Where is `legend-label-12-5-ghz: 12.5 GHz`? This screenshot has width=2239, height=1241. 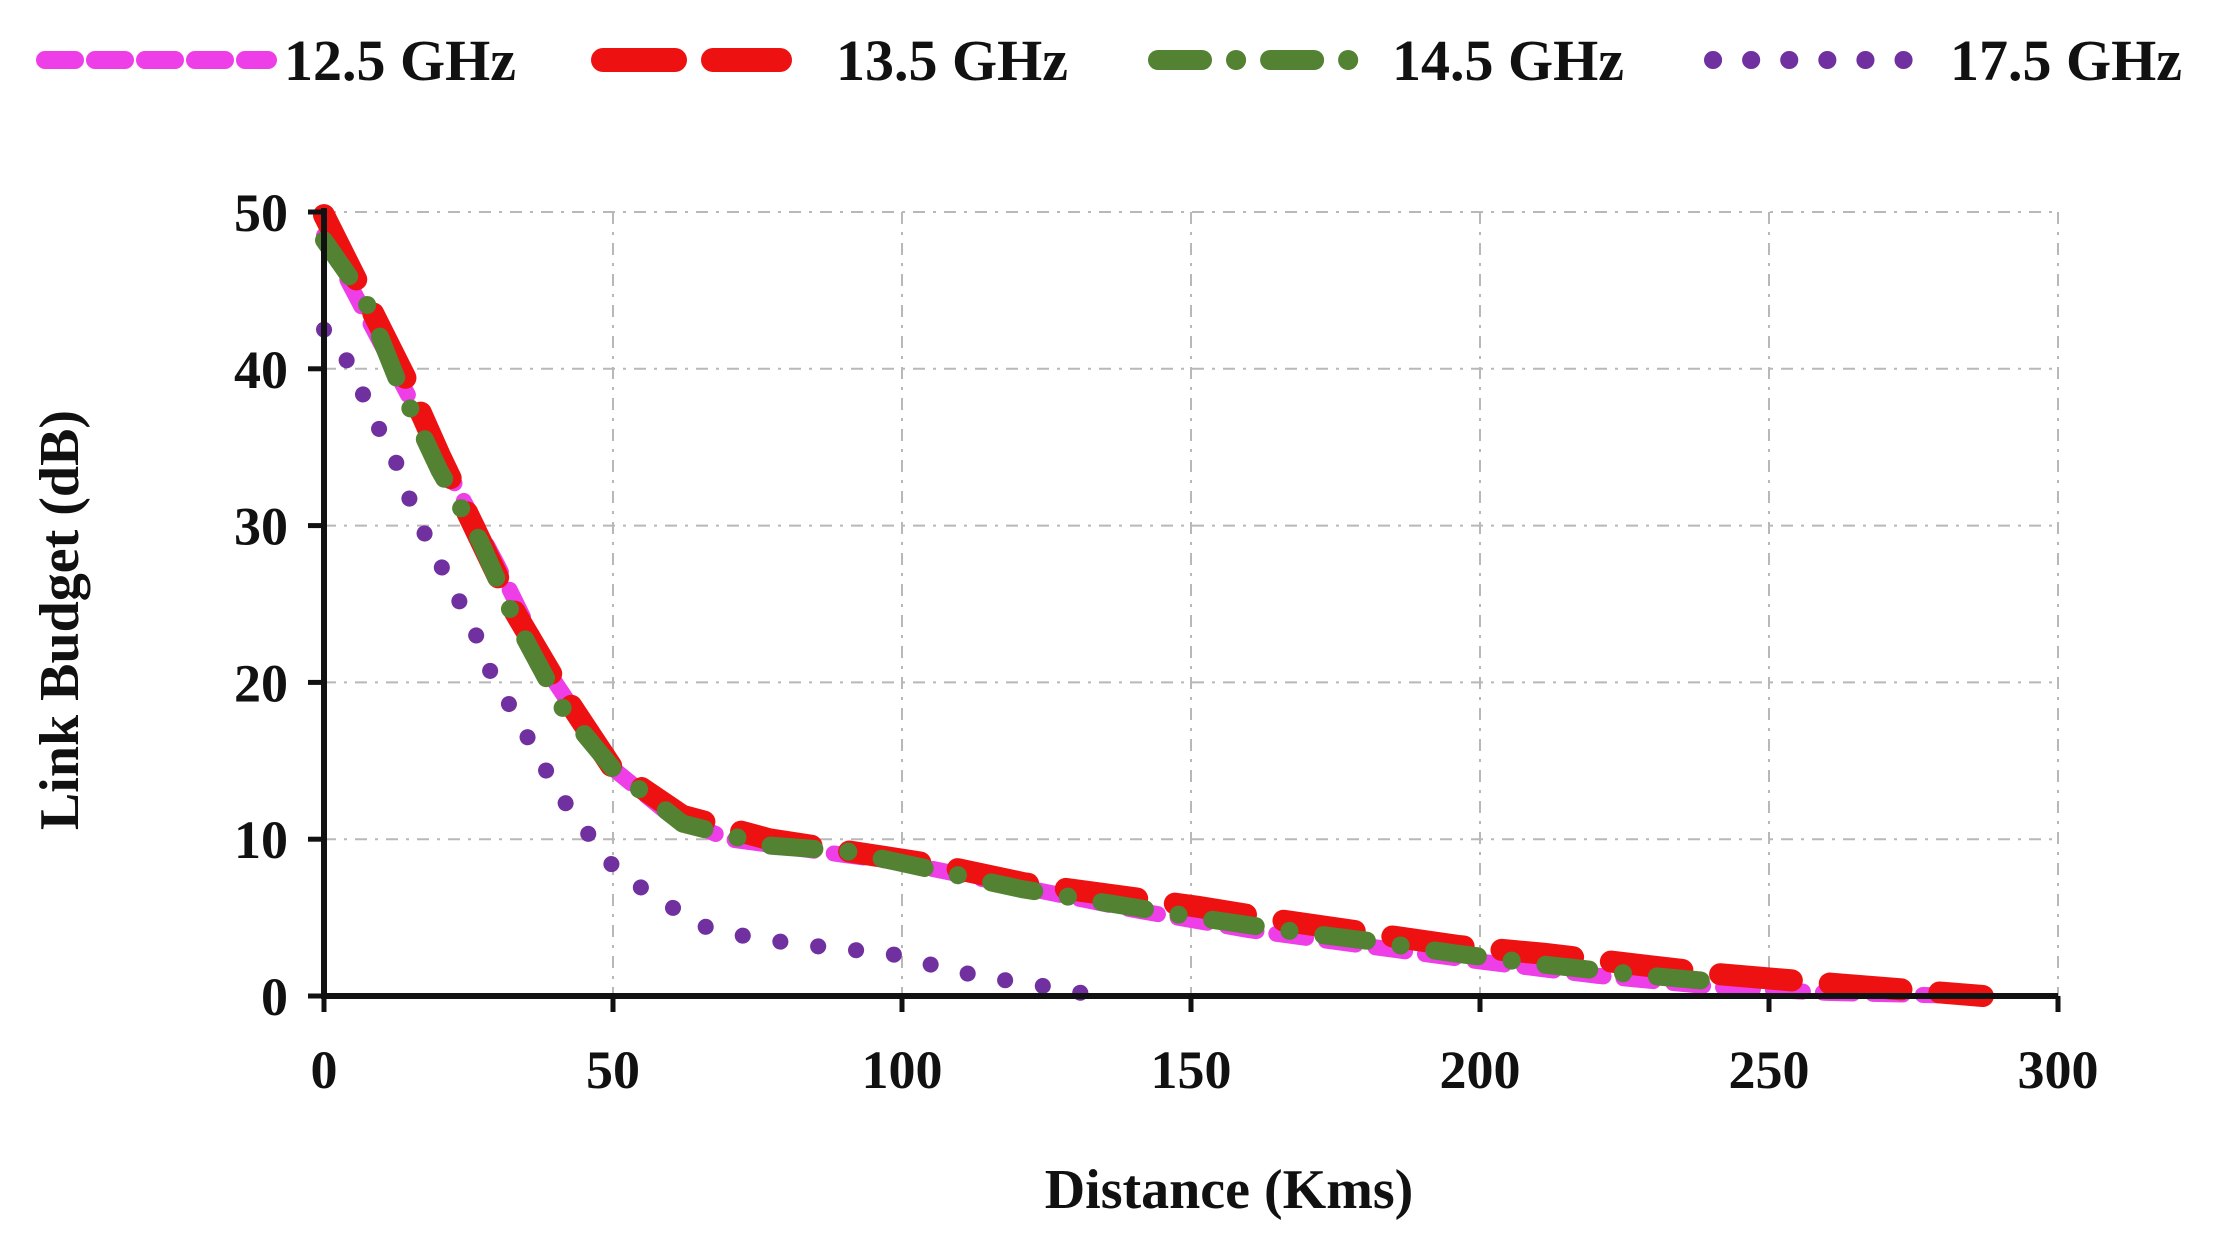
legend-label-12-5-ghz: 12.5 GHz is located at coordinates (400, 60).